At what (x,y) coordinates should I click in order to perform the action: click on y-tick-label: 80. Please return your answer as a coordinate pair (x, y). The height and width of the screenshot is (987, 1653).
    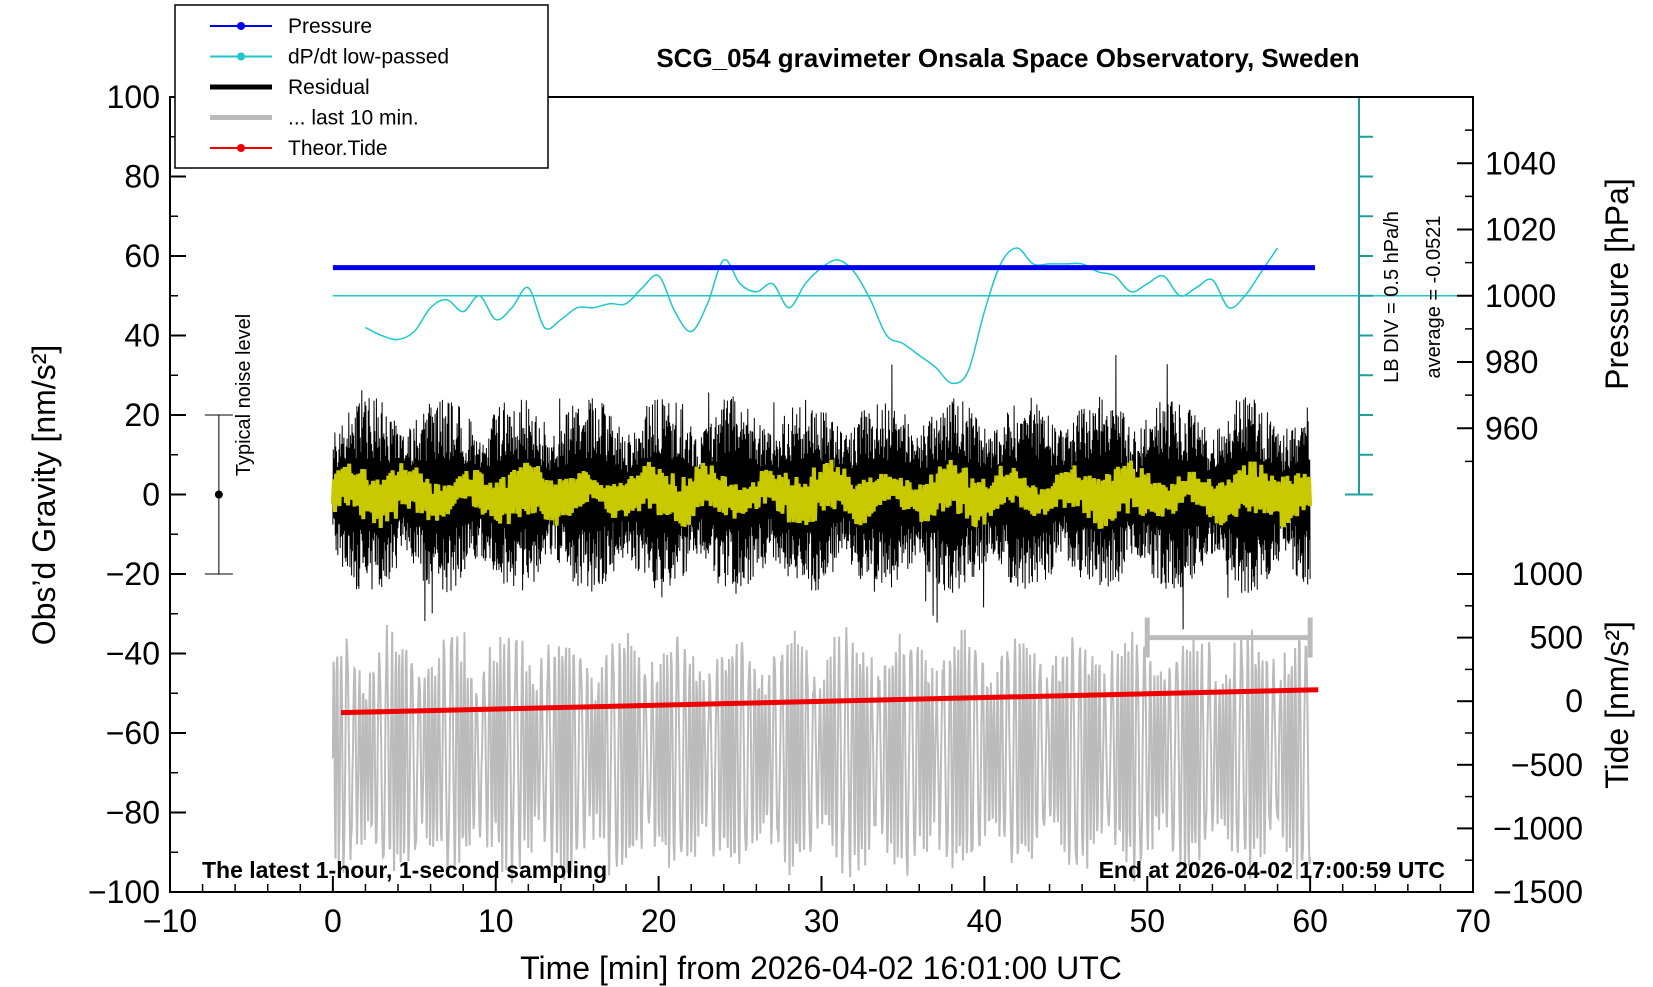
    Looking at the image, I should click on (142, 177).